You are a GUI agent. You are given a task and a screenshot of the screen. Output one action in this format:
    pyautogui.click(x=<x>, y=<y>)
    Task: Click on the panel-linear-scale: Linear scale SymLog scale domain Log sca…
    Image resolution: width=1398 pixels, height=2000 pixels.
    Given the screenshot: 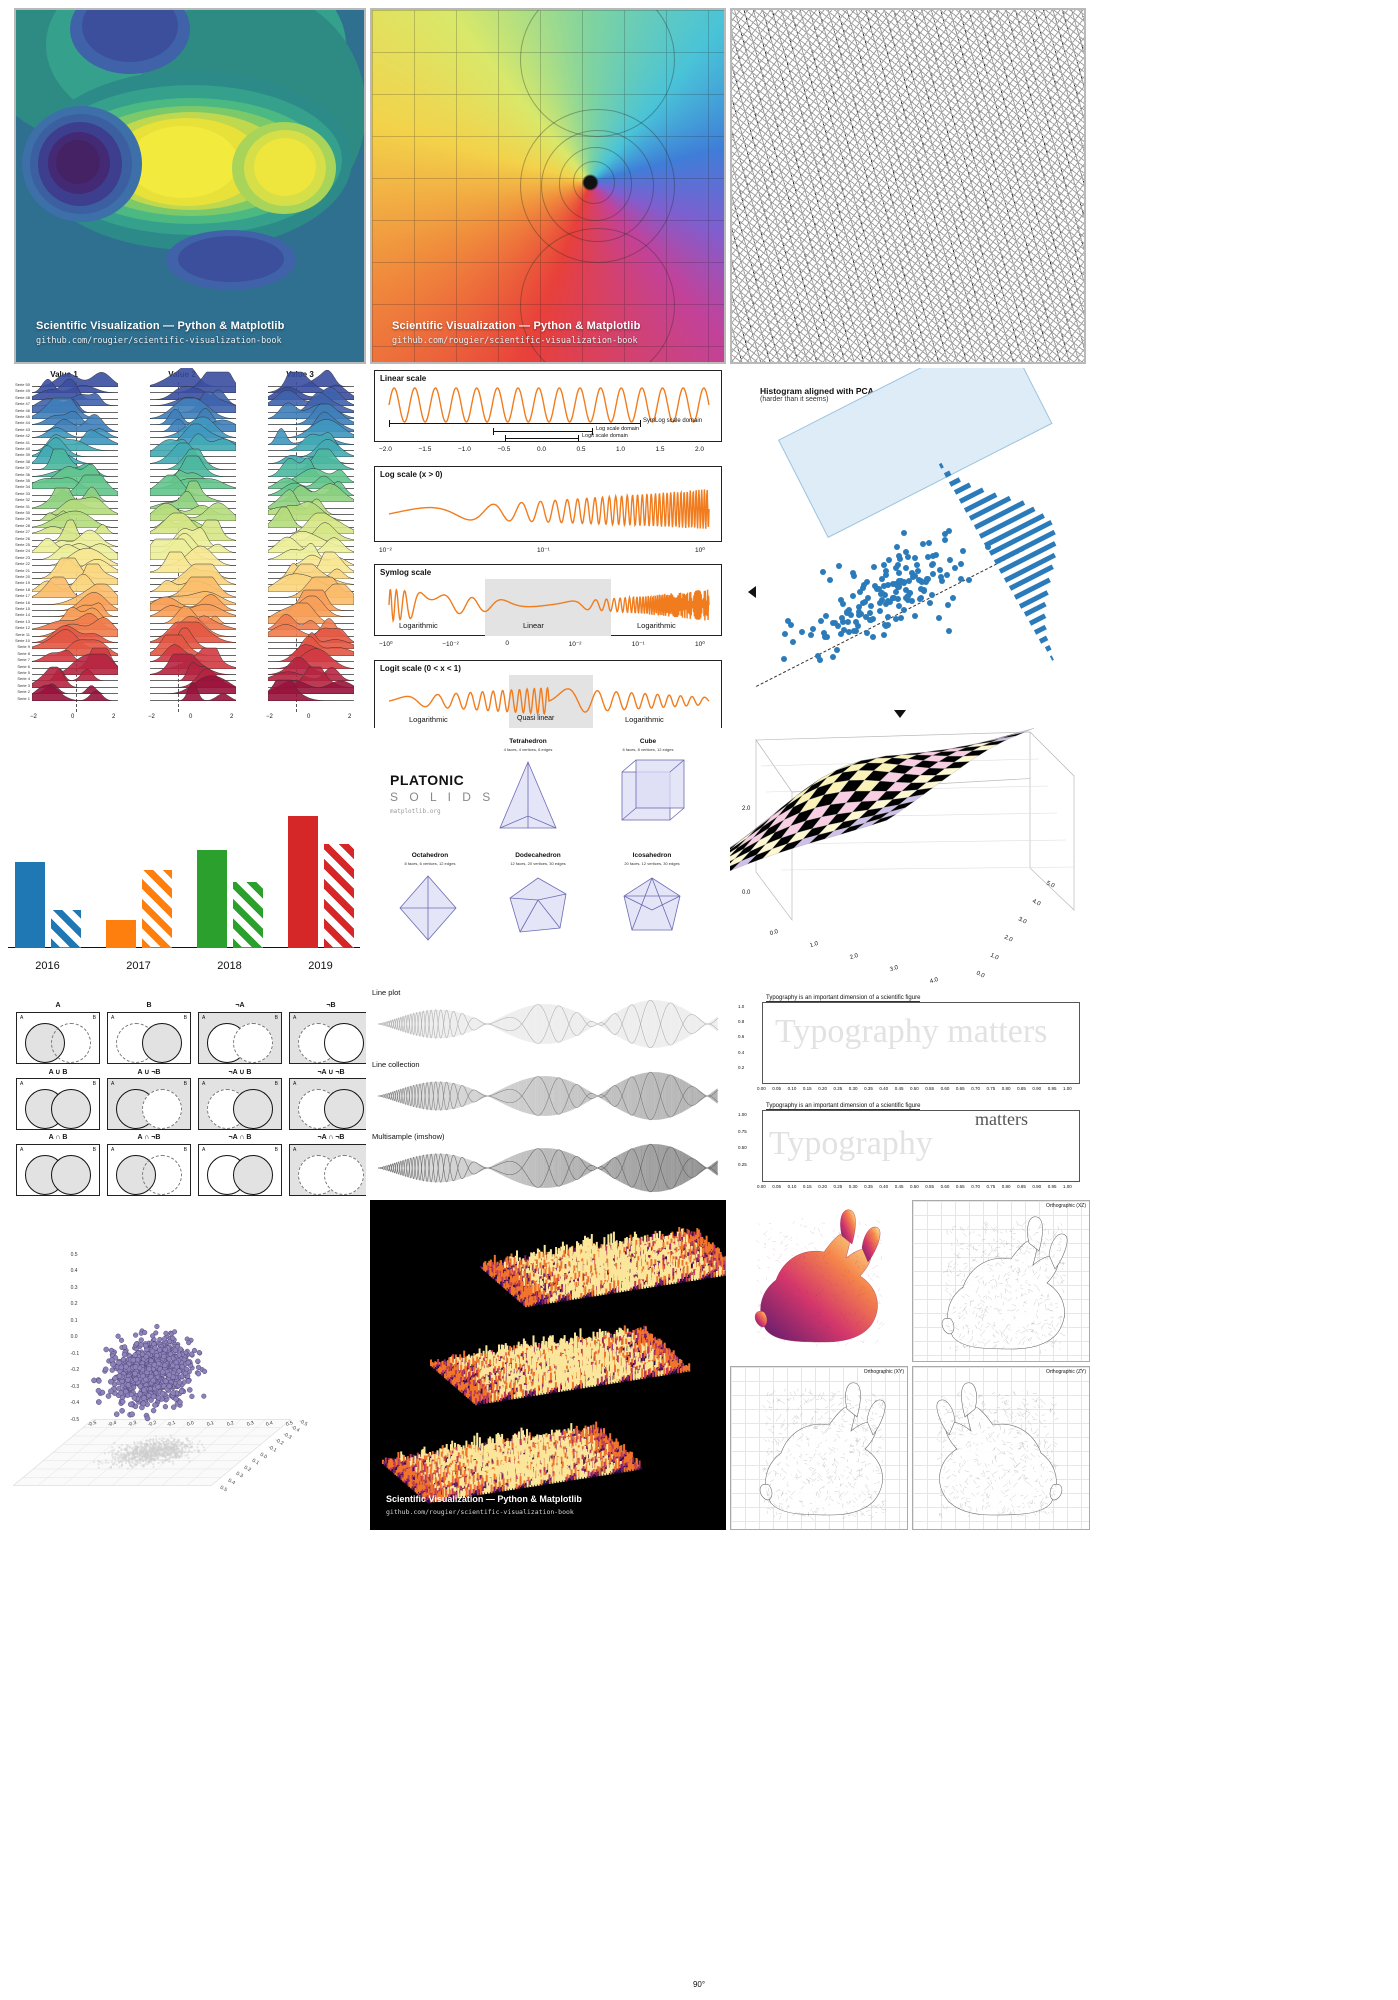 What is the action you would take?
    pyautogui.click(x=548, y=406)
    